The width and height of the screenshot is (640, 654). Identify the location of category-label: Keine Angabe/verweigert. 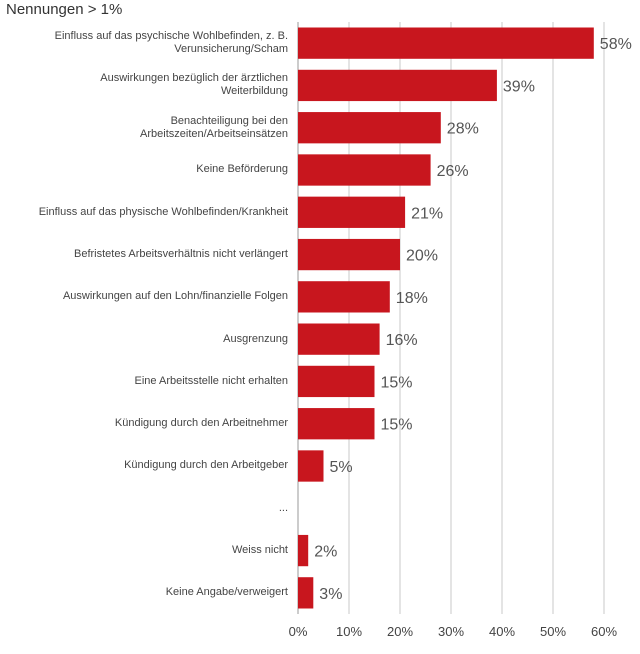
(226, 592).